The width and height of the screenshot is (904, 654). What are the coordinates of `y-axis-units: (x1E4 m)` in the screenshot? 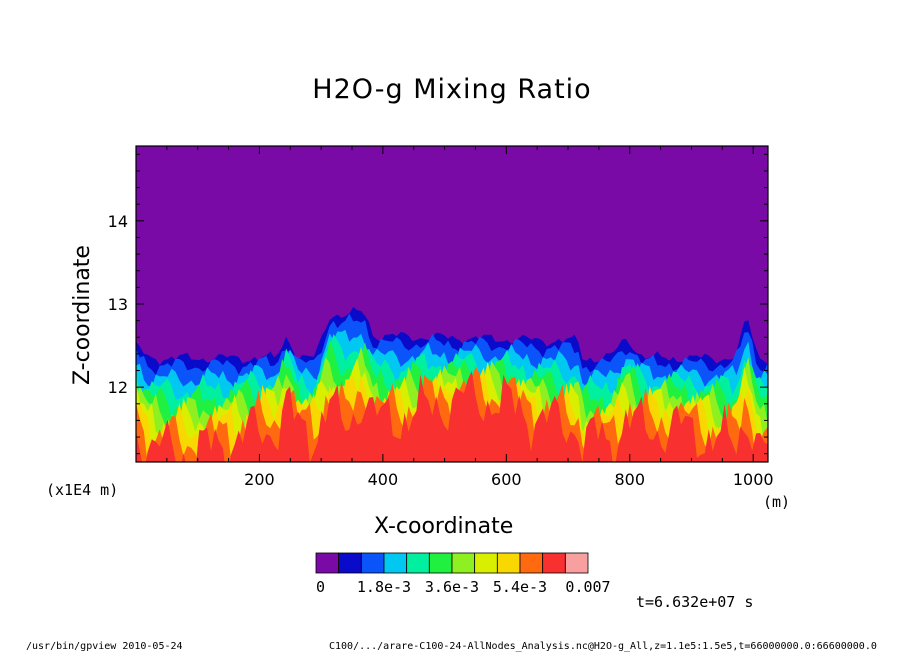 It's located at (82, 490).